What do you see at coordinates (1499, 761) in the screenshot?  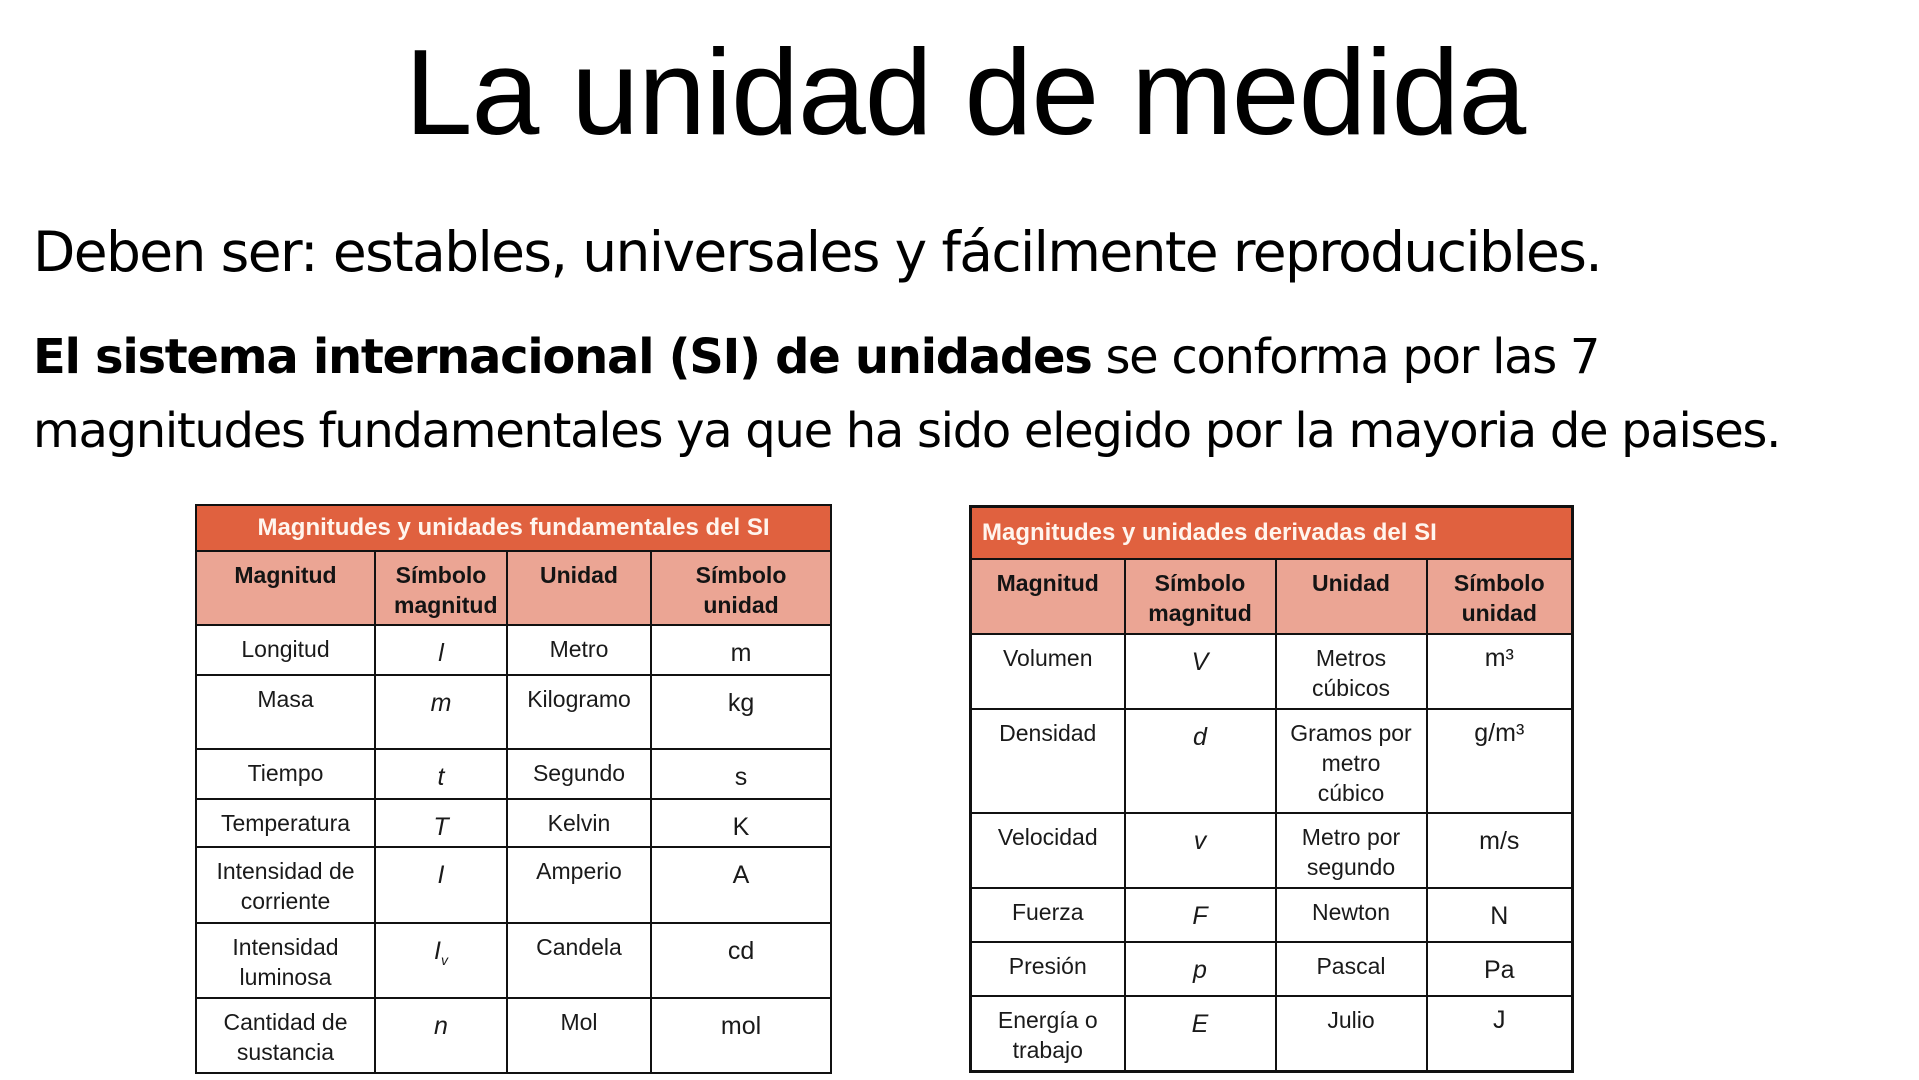 I see `cell-simbolo-unidad: g/m³` at bounding box center [1499, 761].